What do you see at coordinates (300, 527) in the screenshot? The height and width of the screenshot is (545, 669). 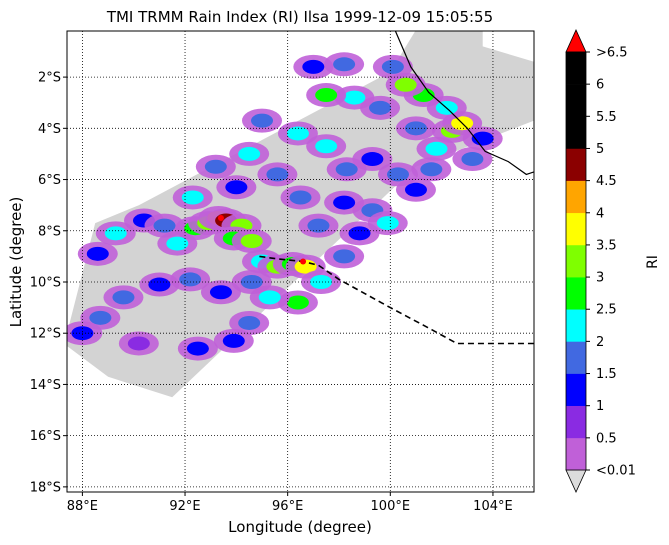 I see `x-axis-label: Longitude (degree)` at bounding box center [300, 527].